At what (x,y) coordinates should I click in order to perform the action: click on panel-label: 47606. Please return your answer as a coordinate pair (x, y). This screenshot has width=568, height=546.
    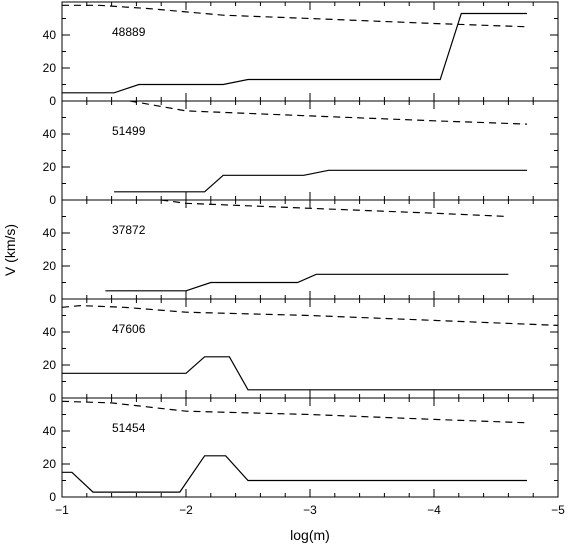
    Looking at the image, I should click on (129, 329).